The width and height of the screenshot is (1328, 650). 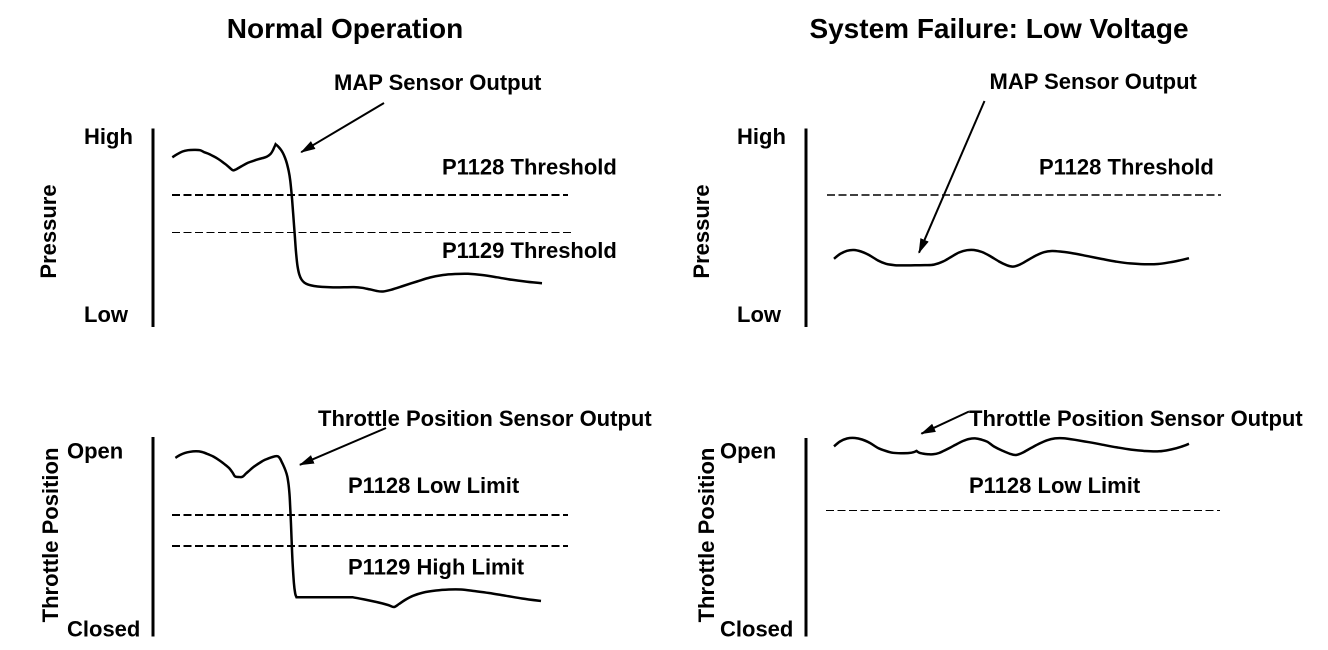 What do you see at coordinates (998, 28) in the screenshot?
I see `svg-text: System Failure: Low Voltage` at bounding box center [998, 28].